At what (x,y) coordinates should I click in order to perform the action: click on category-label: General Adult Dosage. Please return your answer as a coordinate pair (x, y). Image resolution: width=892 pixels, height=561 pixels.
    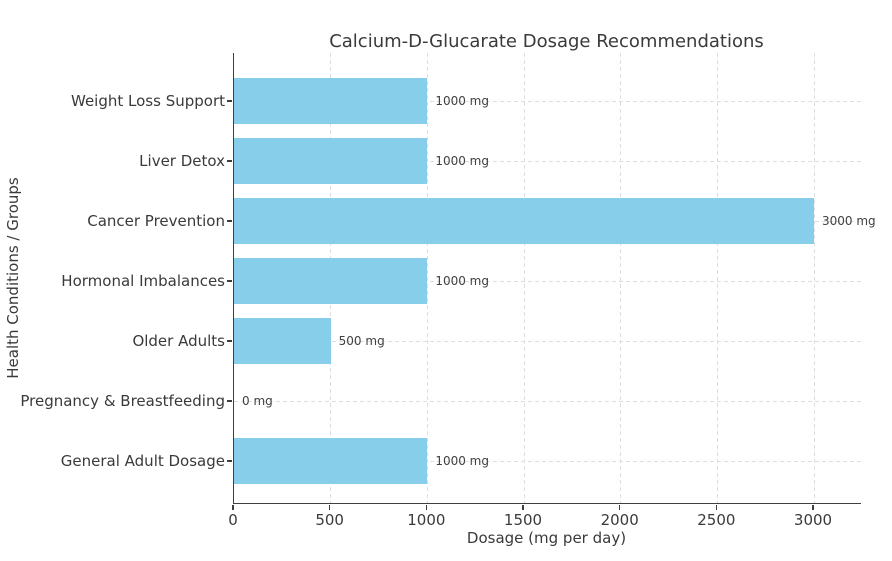
    Looking at the image, I should click on (142, 461).